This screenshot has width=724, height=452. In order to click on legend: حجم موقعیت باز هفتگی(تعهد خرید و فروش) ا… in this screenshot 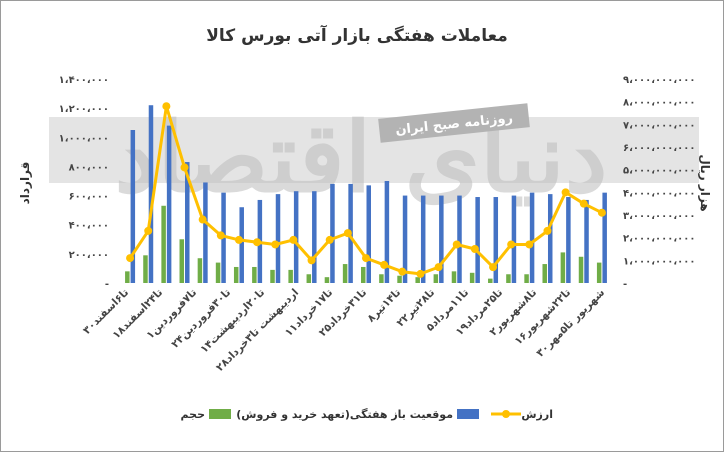, I will do `click(367, 414)`.